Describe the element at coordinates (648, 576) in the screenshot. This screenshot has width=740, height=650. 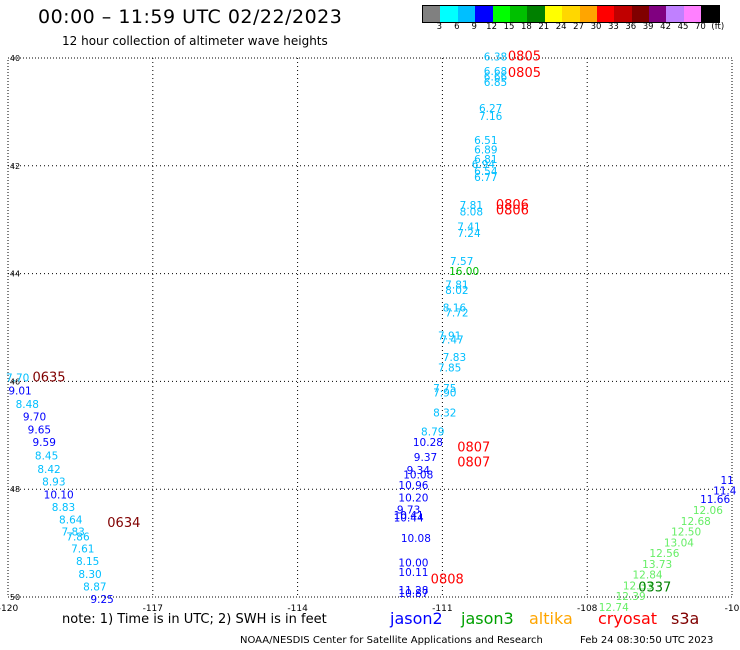
I see `wave-height-value: 12.84` at that location.